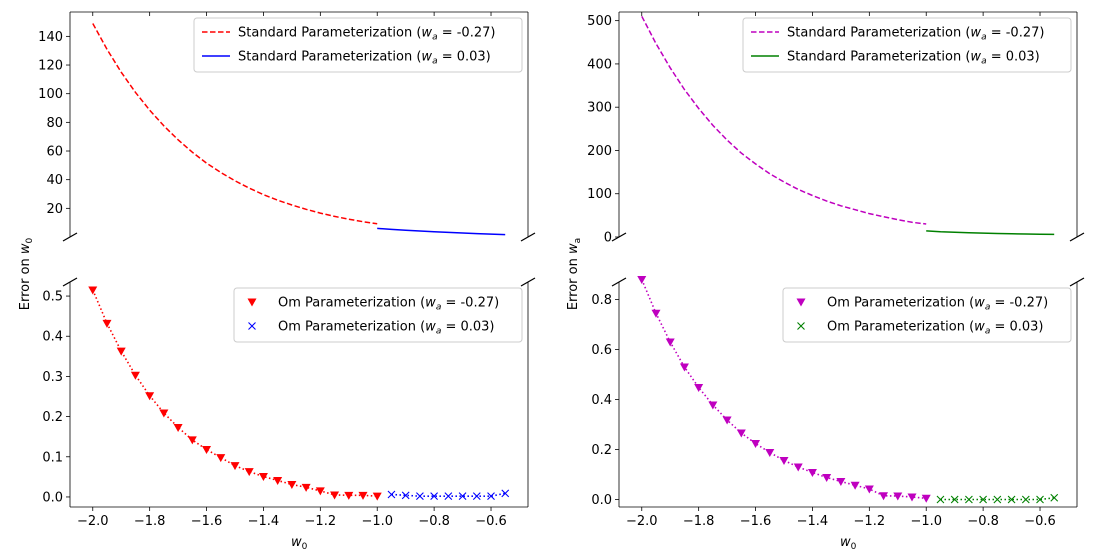 This screenshot has height=554, width=1097. I want to click on y-tick-label: 40, so click(54, 180).